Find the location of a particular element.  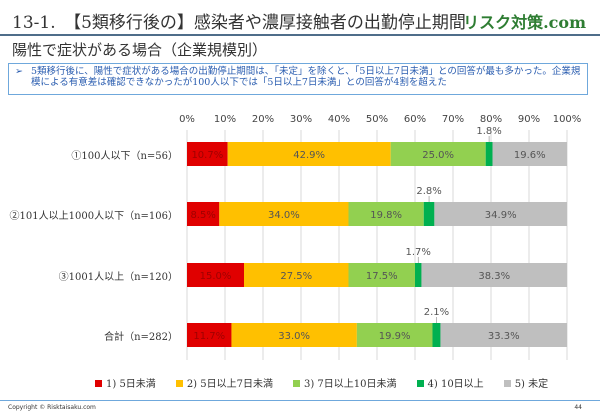

legend-item: 1) 5日未満 is located at coordinates (125, 382).